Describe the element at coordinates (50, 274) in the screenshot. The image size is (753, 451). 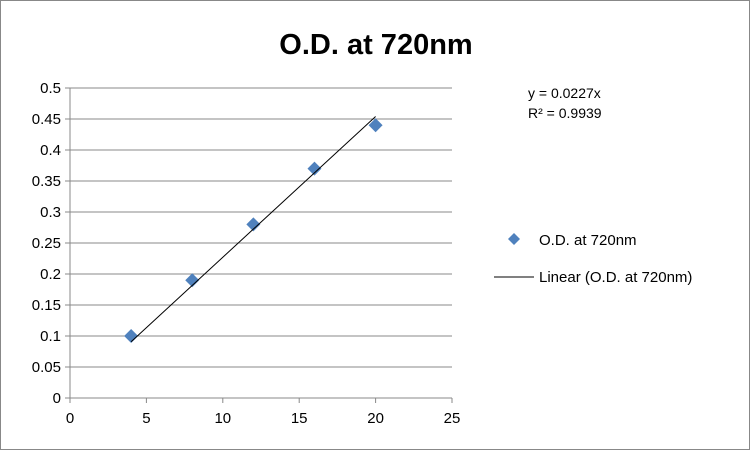
I see `y-tick-label: 0.2` at that location.